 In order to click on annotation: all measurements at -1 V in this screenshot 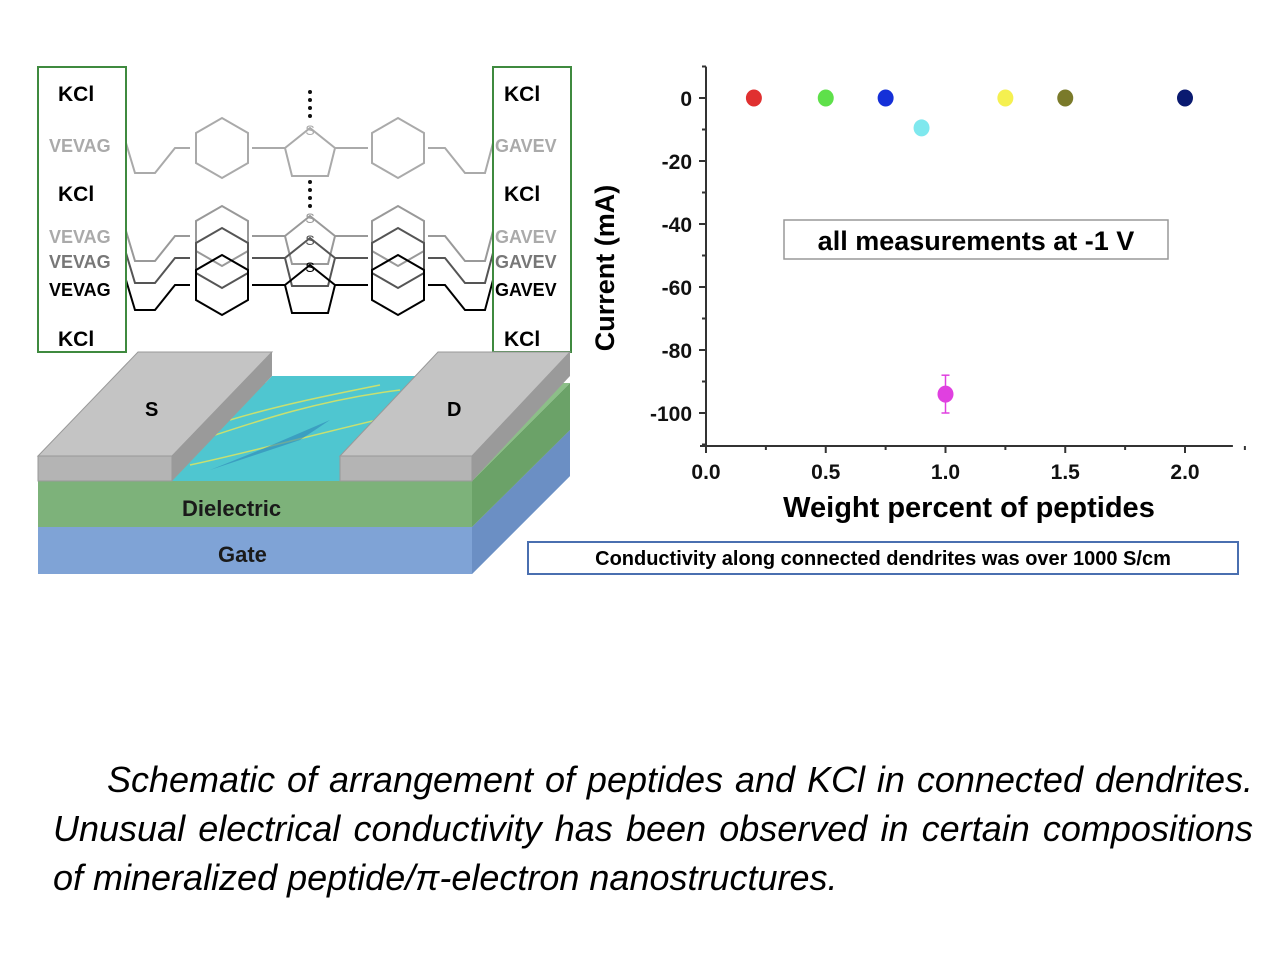, I will do `click(976, 241)`.